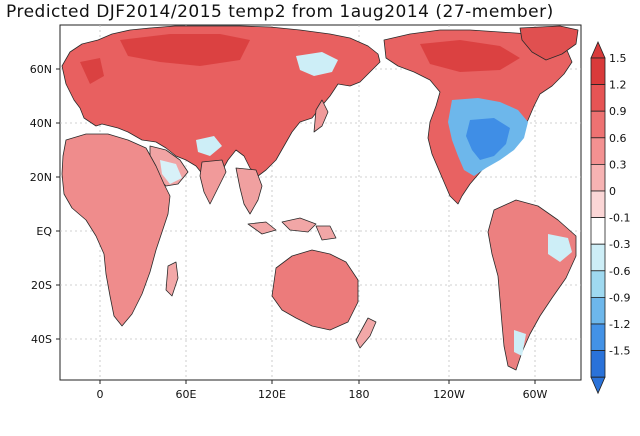 The width and height of the screenshot is (640, 436). I want to click on latitude-labels: 60N 40N 20N EQ 20S 40S, so click(41, 204).